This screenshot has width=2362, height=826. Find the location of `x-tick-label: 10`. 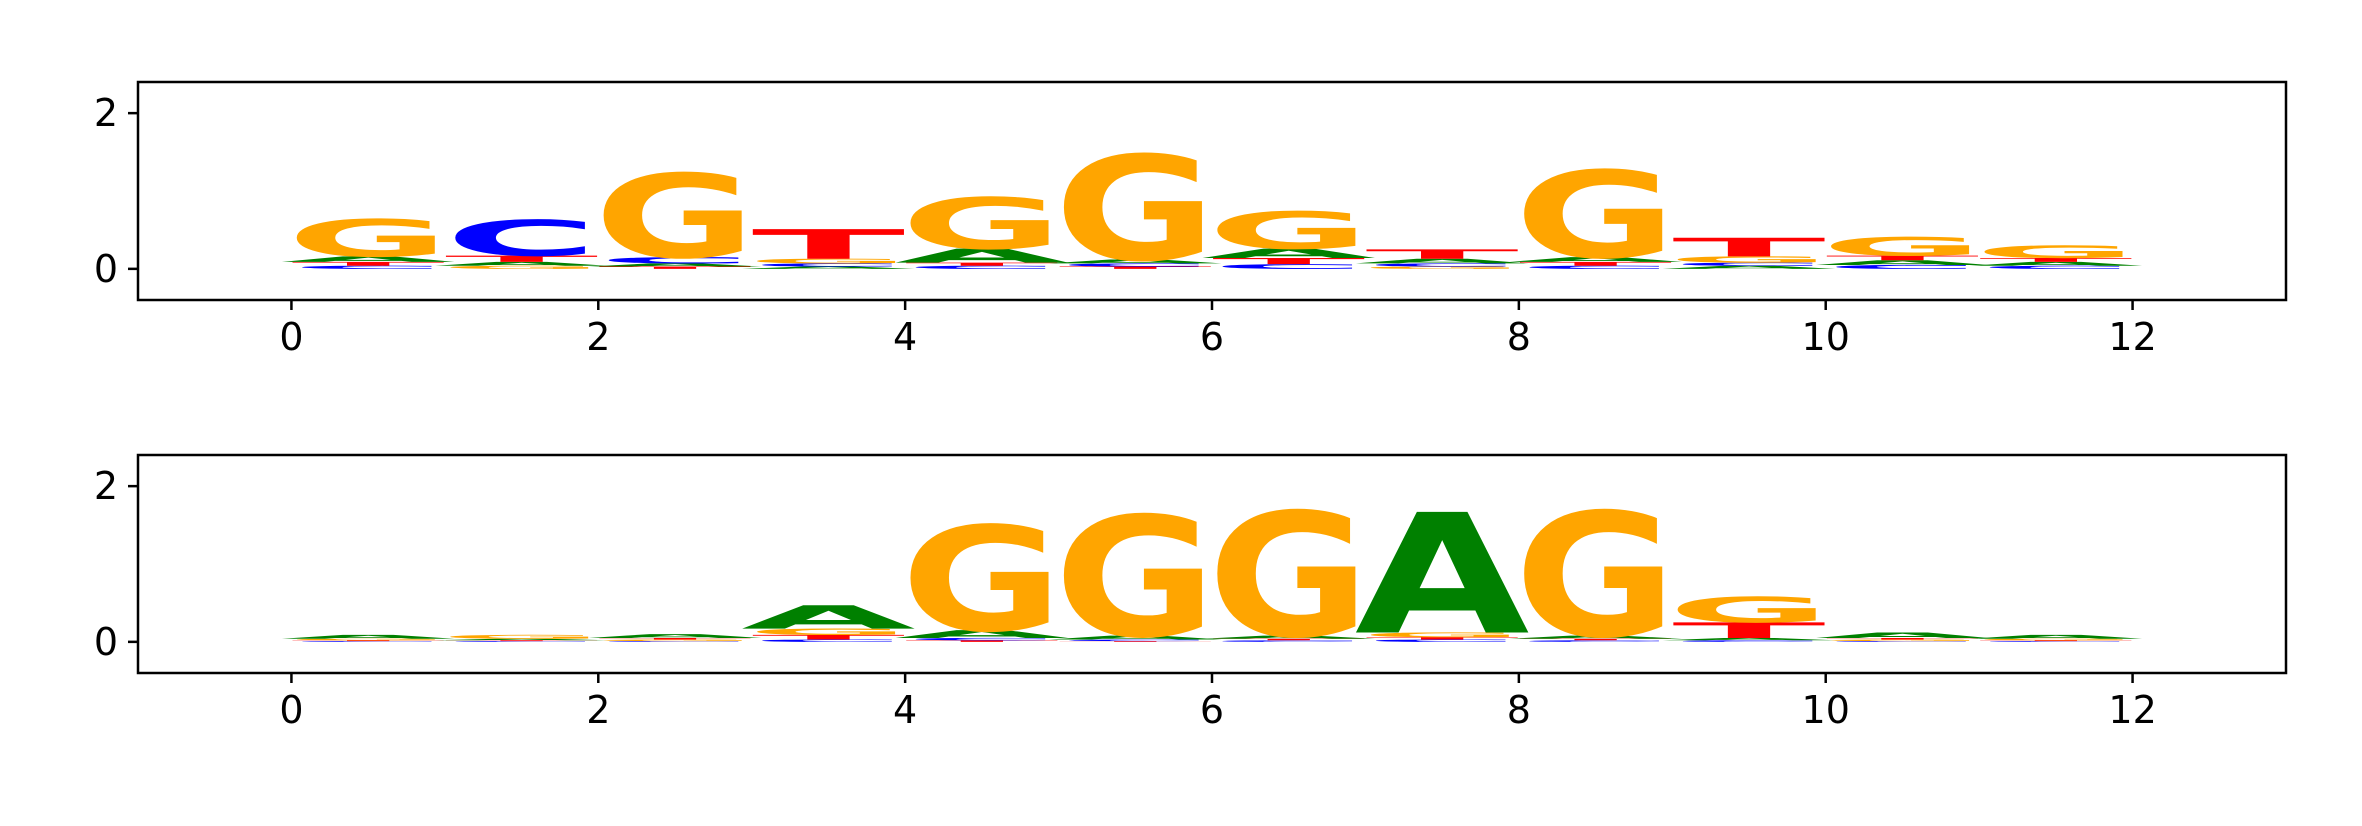

x-tick-label: 10 is located at coordinates (1826, 710).